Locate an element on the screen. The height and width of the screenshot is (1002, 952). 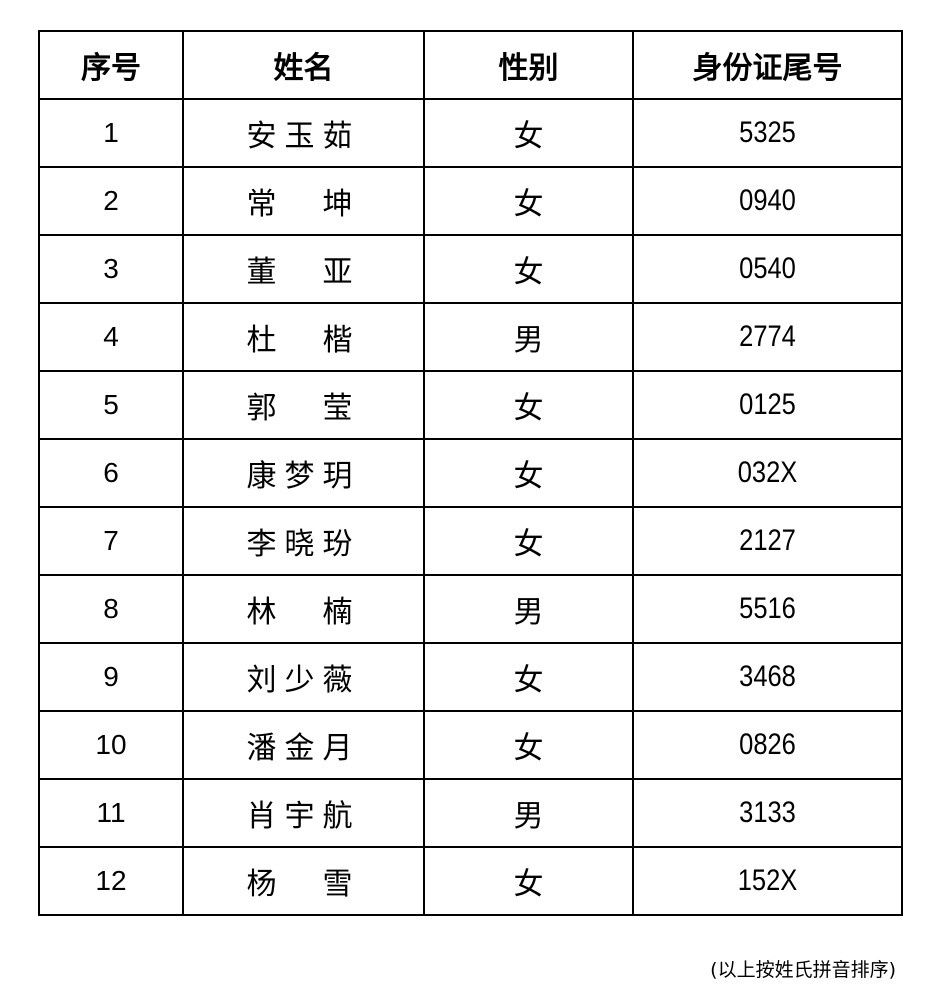
cell-name: 常 坤 is located at coordinates (303, 201).